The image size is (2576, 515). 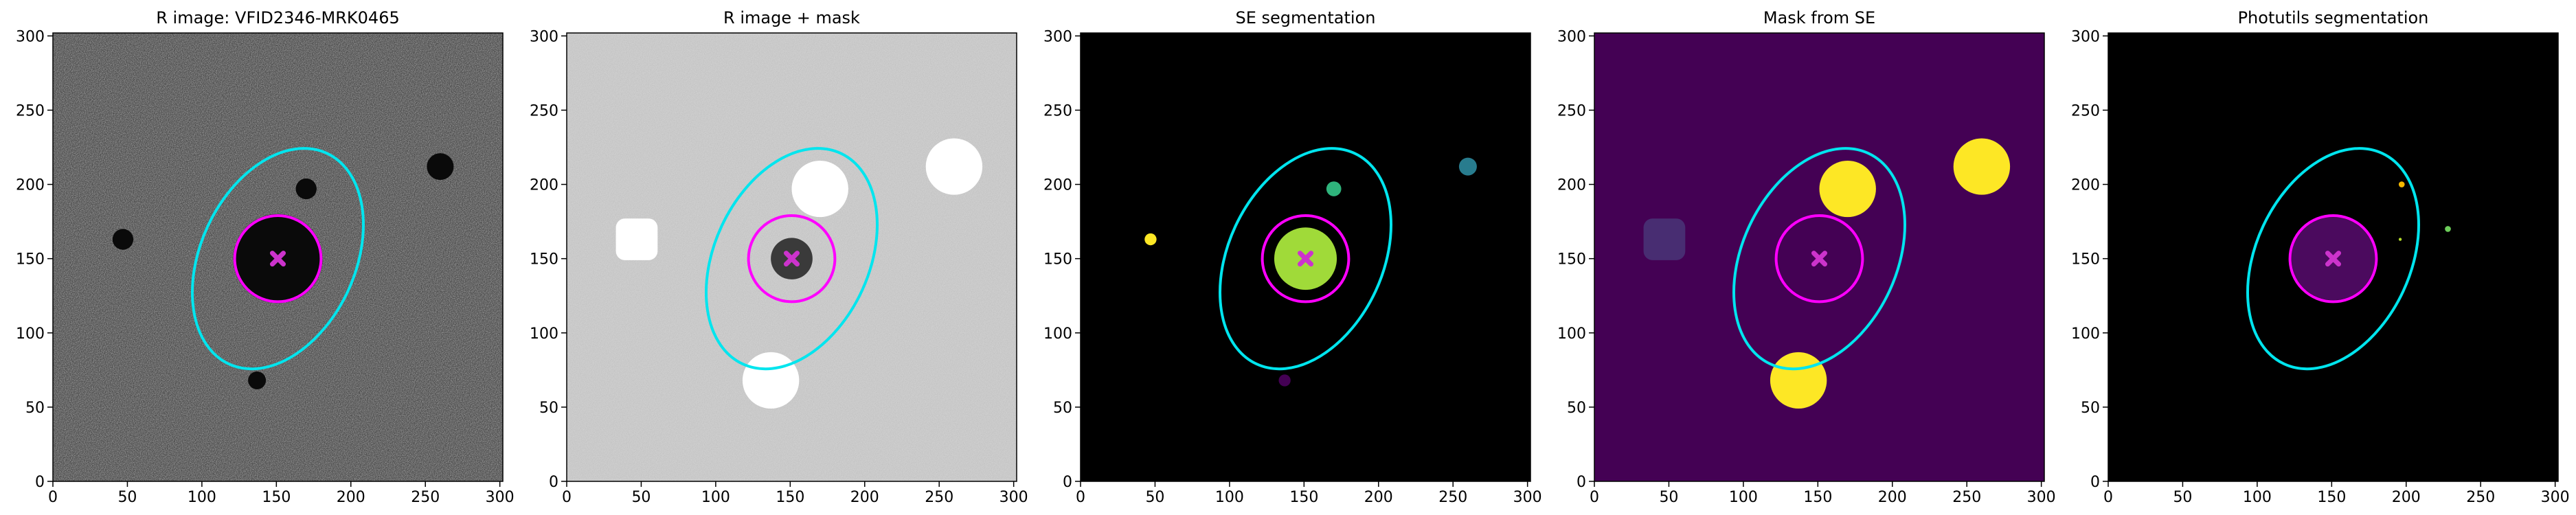 I want to click on panel-title: SE segmentation, so click(x=1306, y=17).